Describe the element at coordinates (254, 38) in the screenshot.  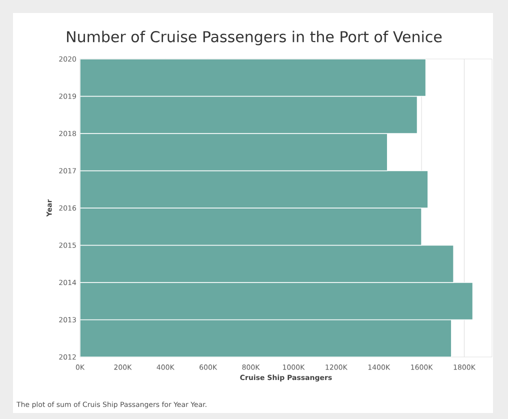
I see `chart-title: Number of Cruise Passengers in the Port of Venice` at that location.